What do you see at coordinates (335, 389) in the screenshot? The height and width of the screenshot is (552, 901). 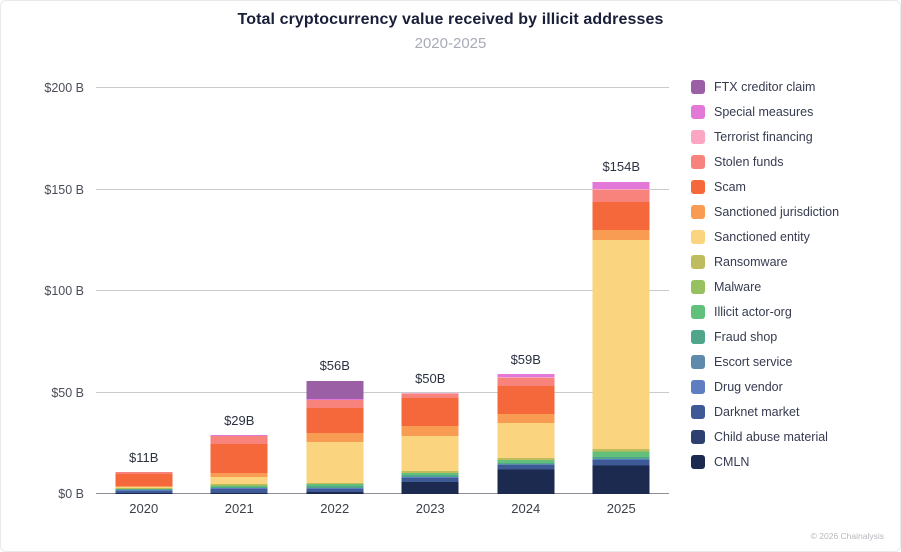 I see `segment-ftx-creditor-claim` at bounding box center [335, 389].